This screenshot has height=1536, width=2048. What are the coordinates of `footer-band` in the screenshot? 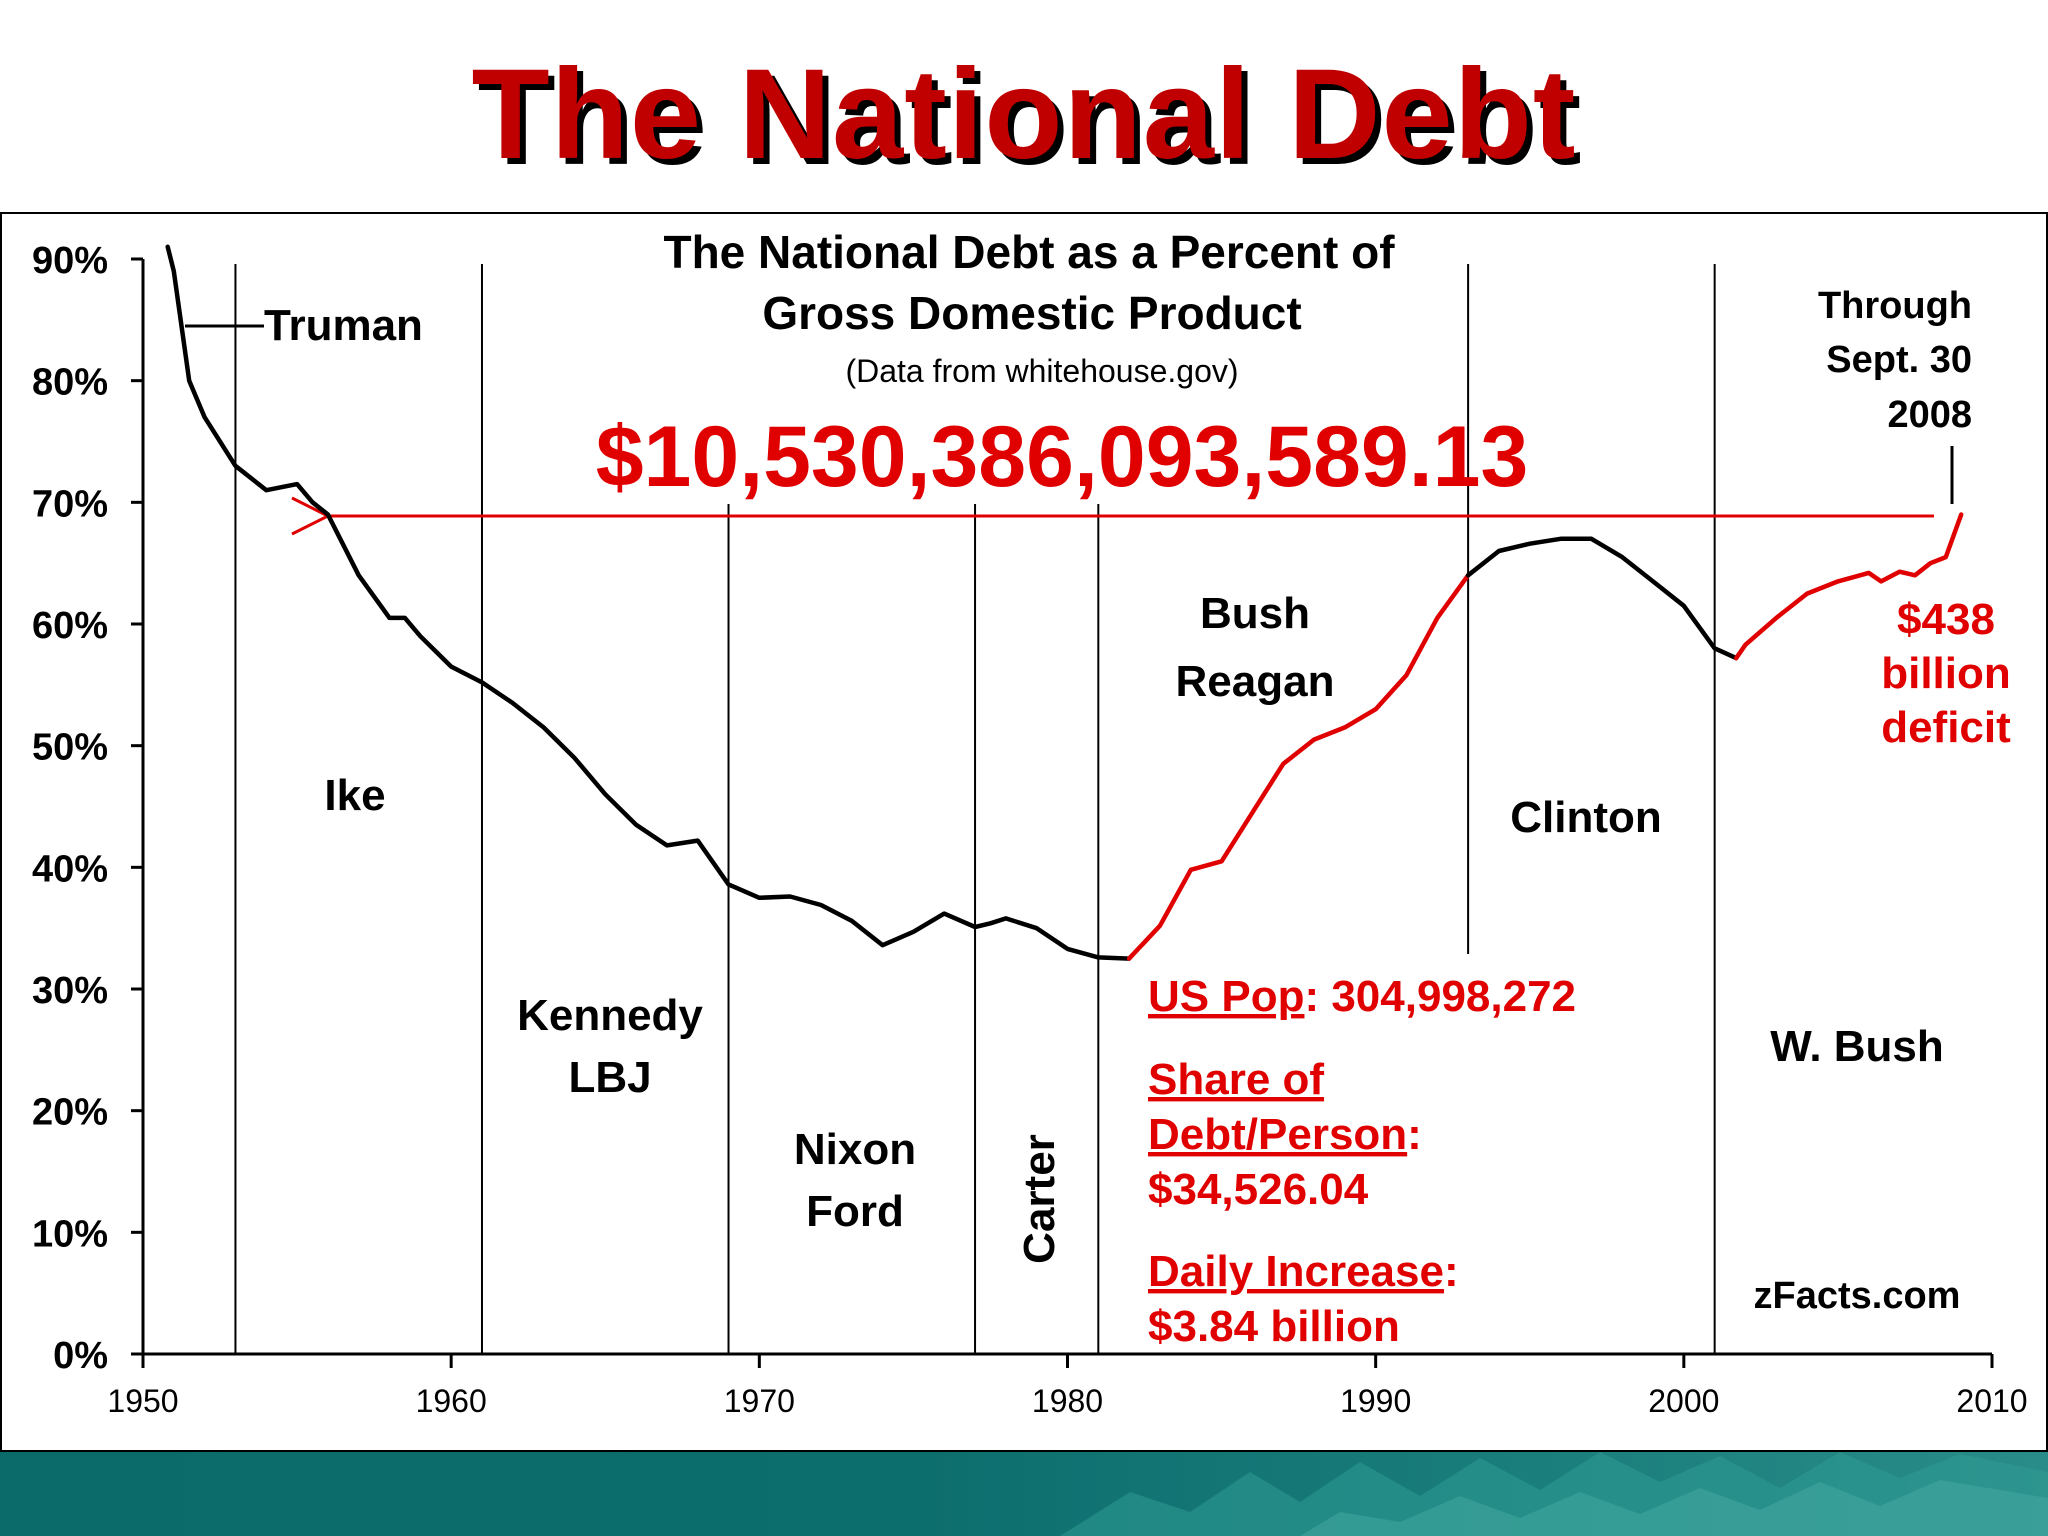 It's located at (1024, 1494).